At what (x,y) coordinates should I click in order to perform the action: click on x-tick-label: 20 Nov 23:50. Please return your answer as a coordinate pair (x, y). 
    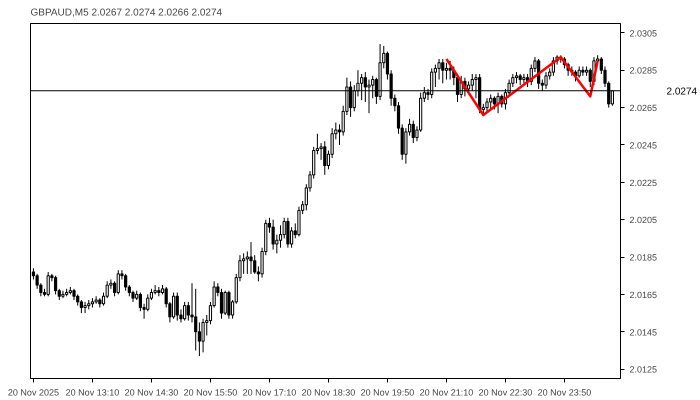
    Looking at the image, I should click on (565, 393).